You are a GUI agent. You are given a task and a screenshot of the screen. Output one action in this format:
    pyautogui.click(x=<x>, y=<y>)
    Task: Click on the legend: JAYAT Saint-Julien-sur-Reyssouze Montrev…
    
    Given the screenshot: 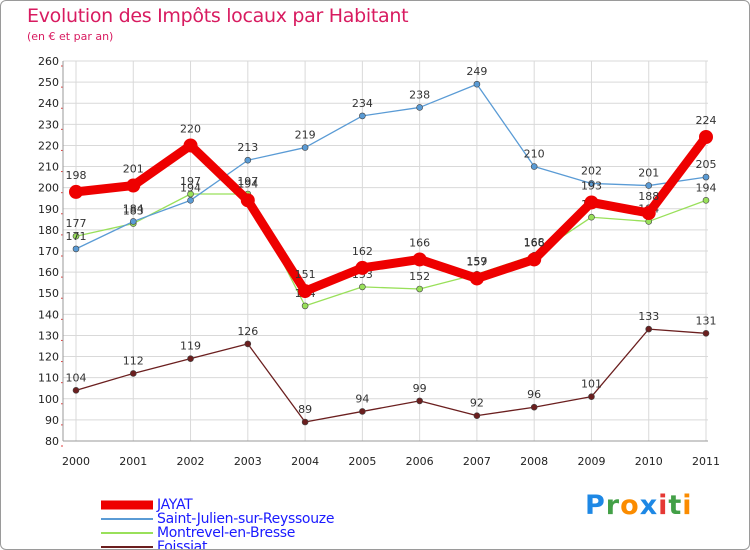 What is the action you would take?
    pyautogui.click(x=217, y=523)
    